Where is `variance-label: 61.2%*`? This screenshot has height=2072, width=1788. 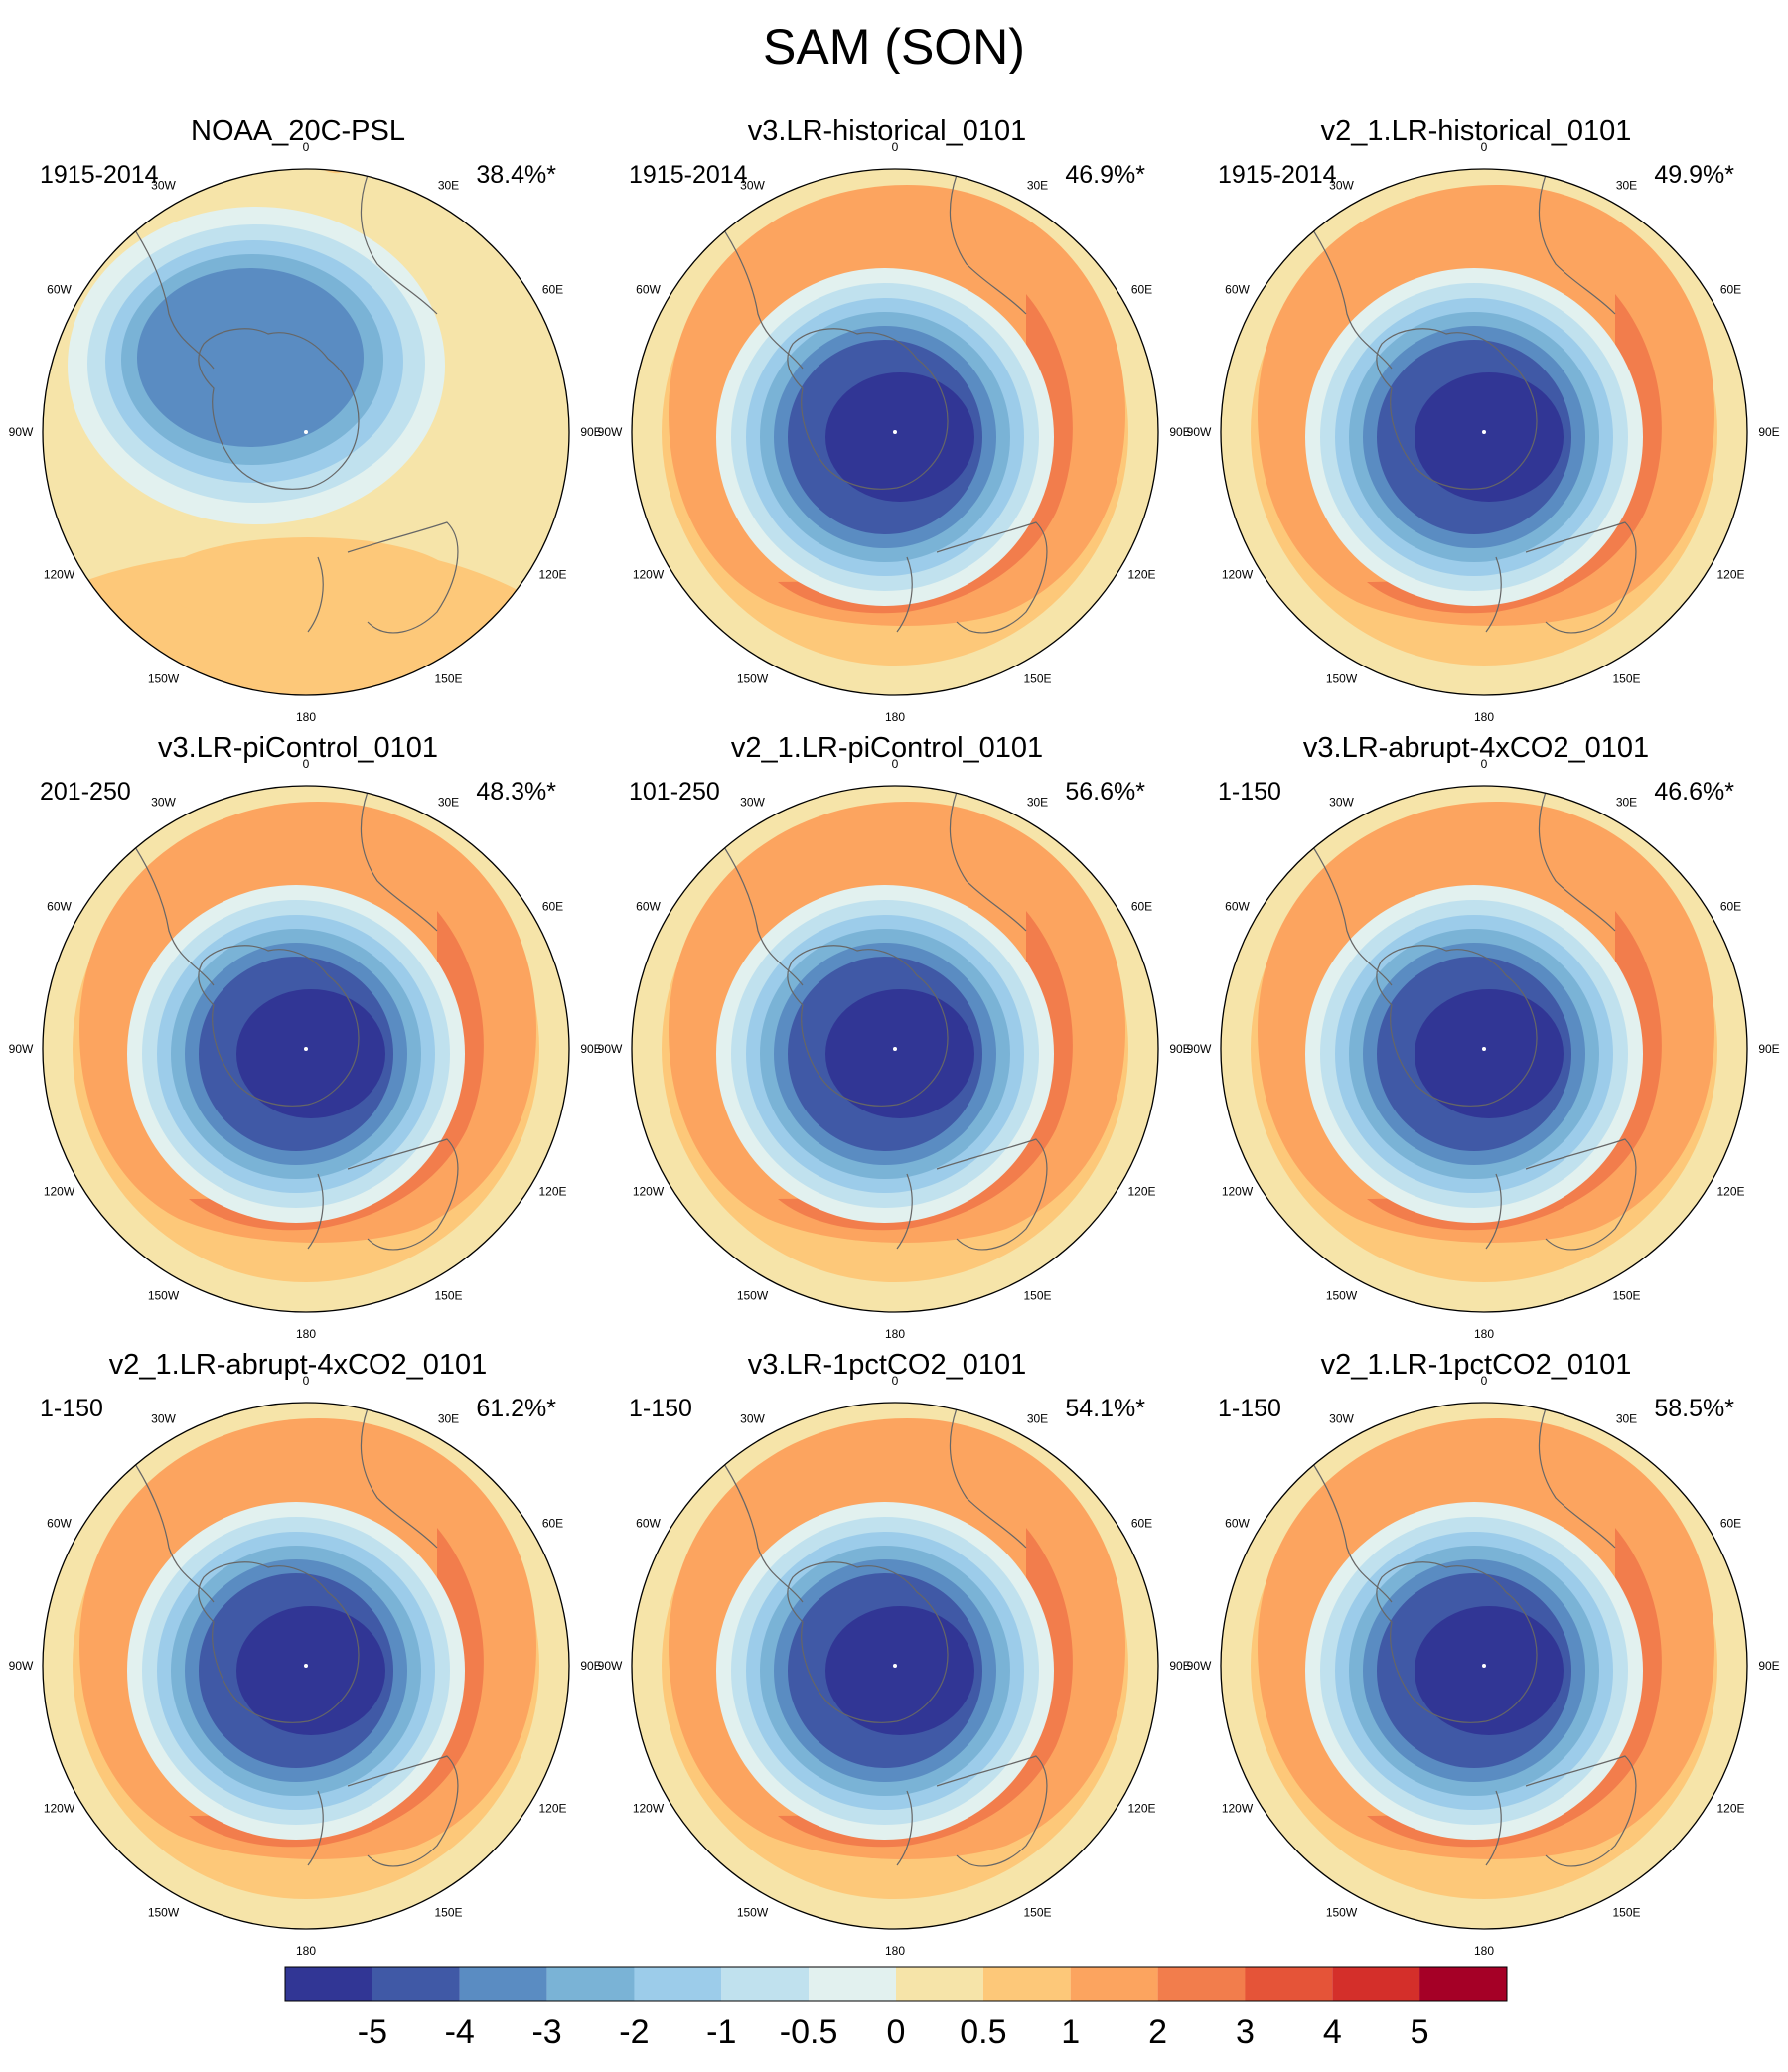
variance-label: 61.2%* is located at coordinates (516, 1408).